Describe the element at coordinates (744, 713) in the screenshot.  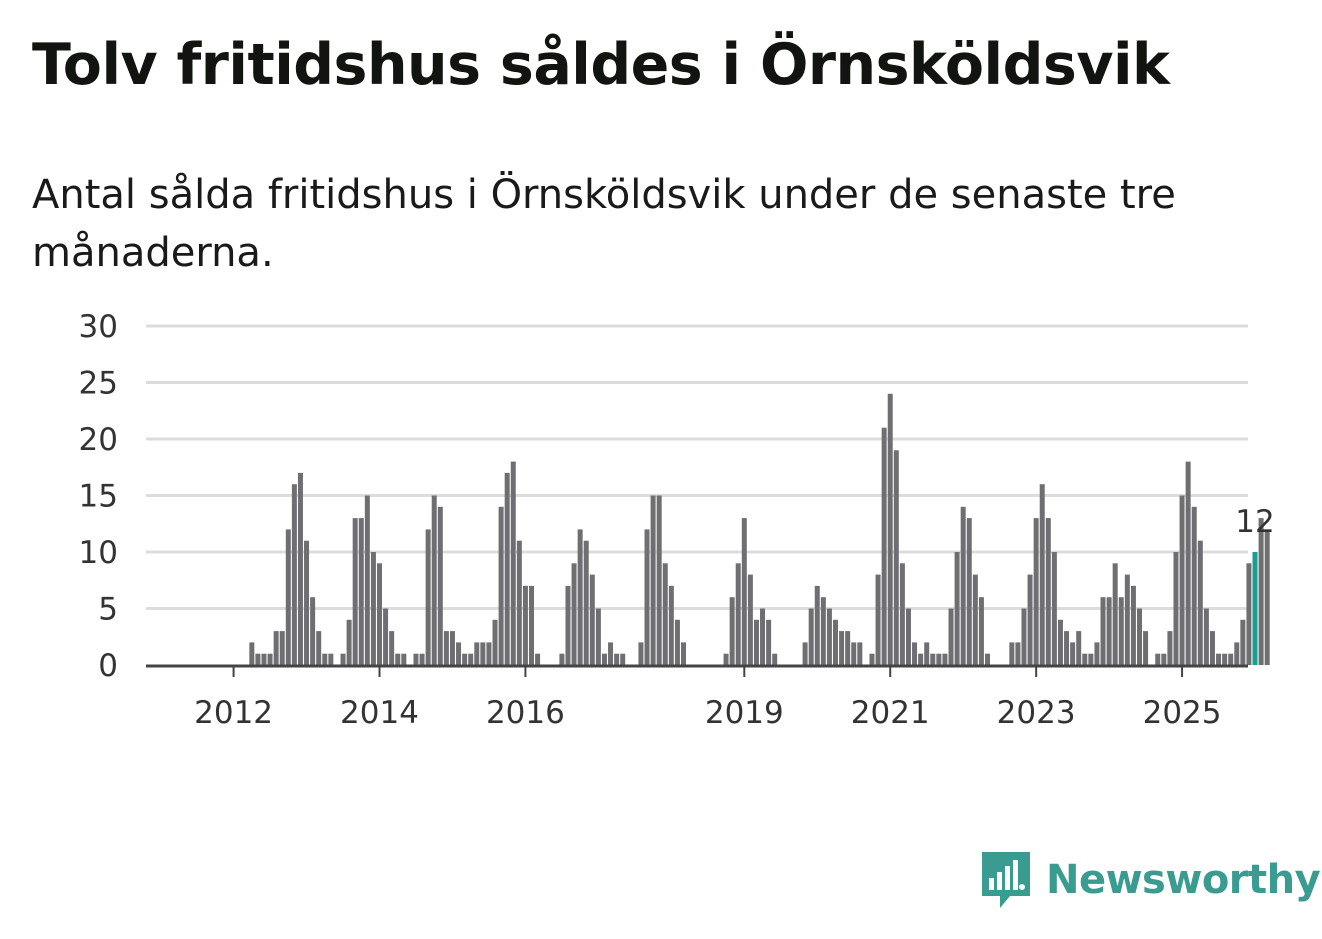
I see `x-tick-label: 2019` at that location.